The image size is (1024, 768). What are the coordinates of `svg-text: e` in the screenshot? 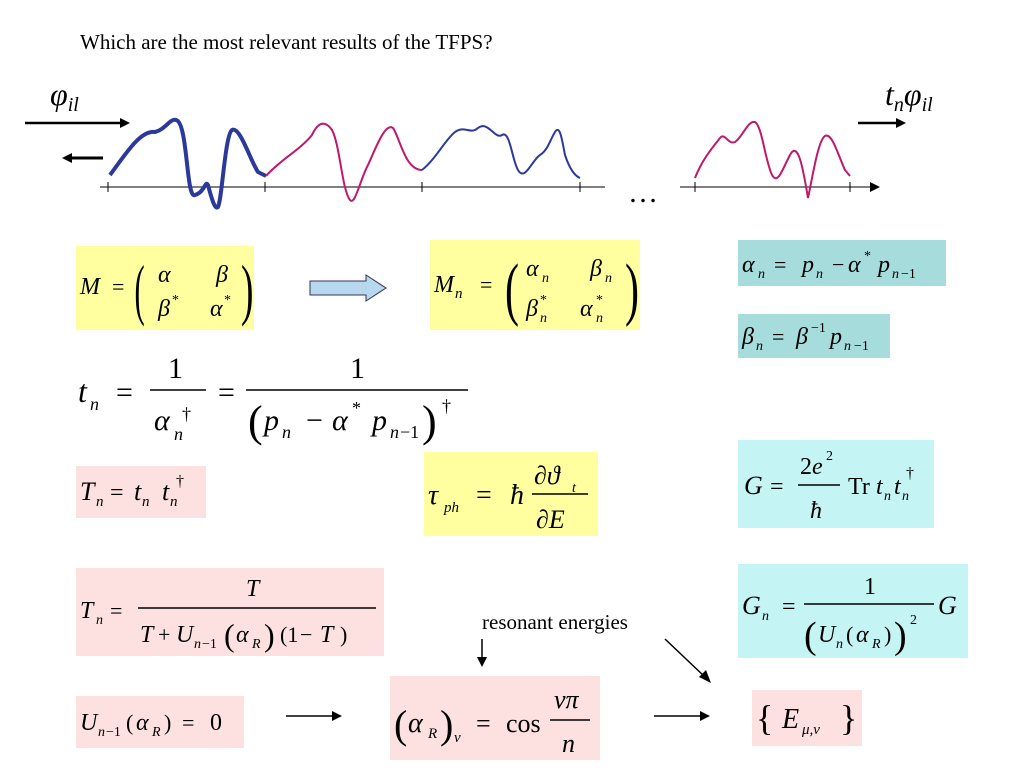 It's located at (817, 467).